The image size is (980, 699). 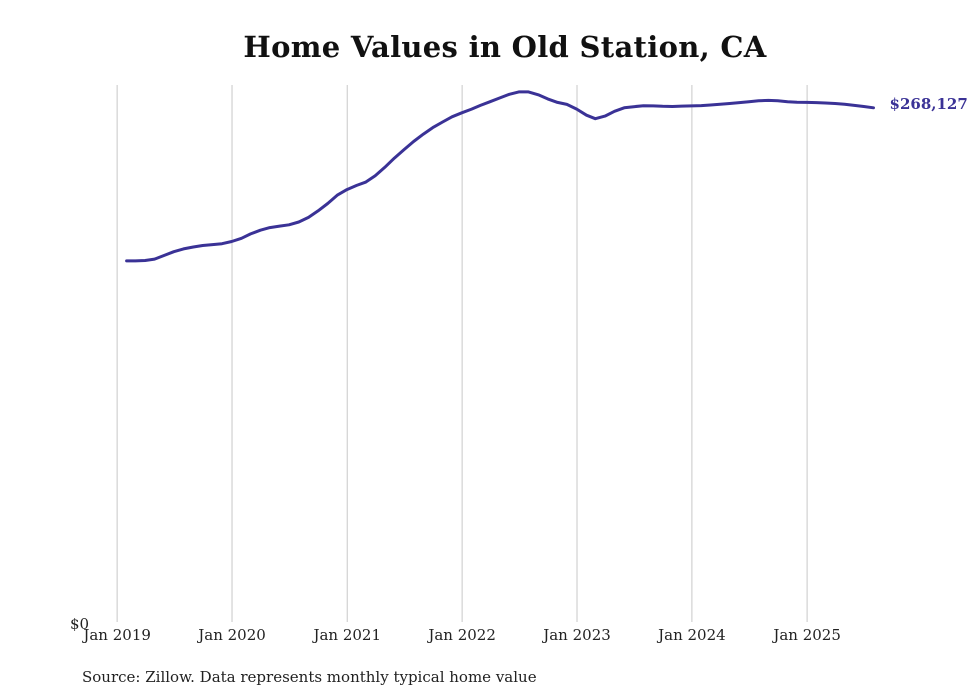 What do you see at coordinates (346, 635) in the screenshot?
I see `x-tick-label-2: Jan 2021` at bounding box center [346, 635].